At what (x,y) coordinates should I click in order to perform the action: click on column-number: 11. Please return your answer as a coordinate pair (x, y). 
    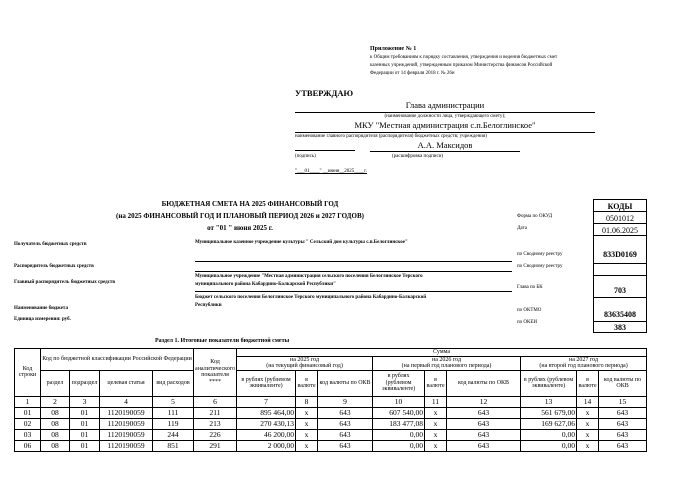
    Looking at the image, I should click on (436, 401).